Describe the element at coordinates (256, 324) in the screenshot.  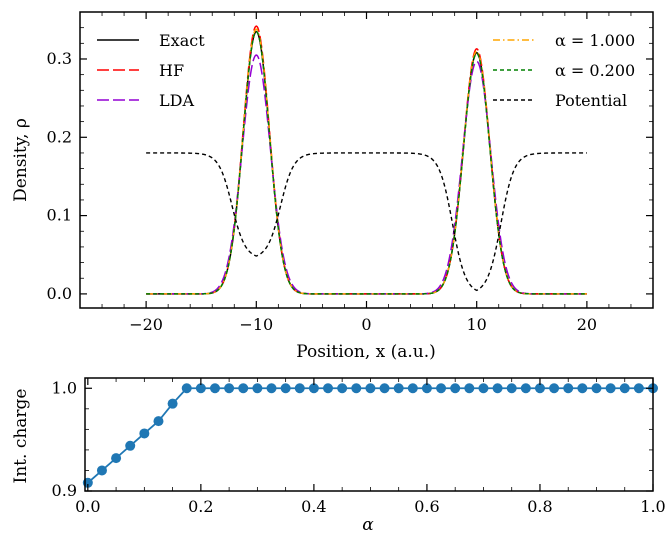
I see `density-x-tick-label: −10` at that location.